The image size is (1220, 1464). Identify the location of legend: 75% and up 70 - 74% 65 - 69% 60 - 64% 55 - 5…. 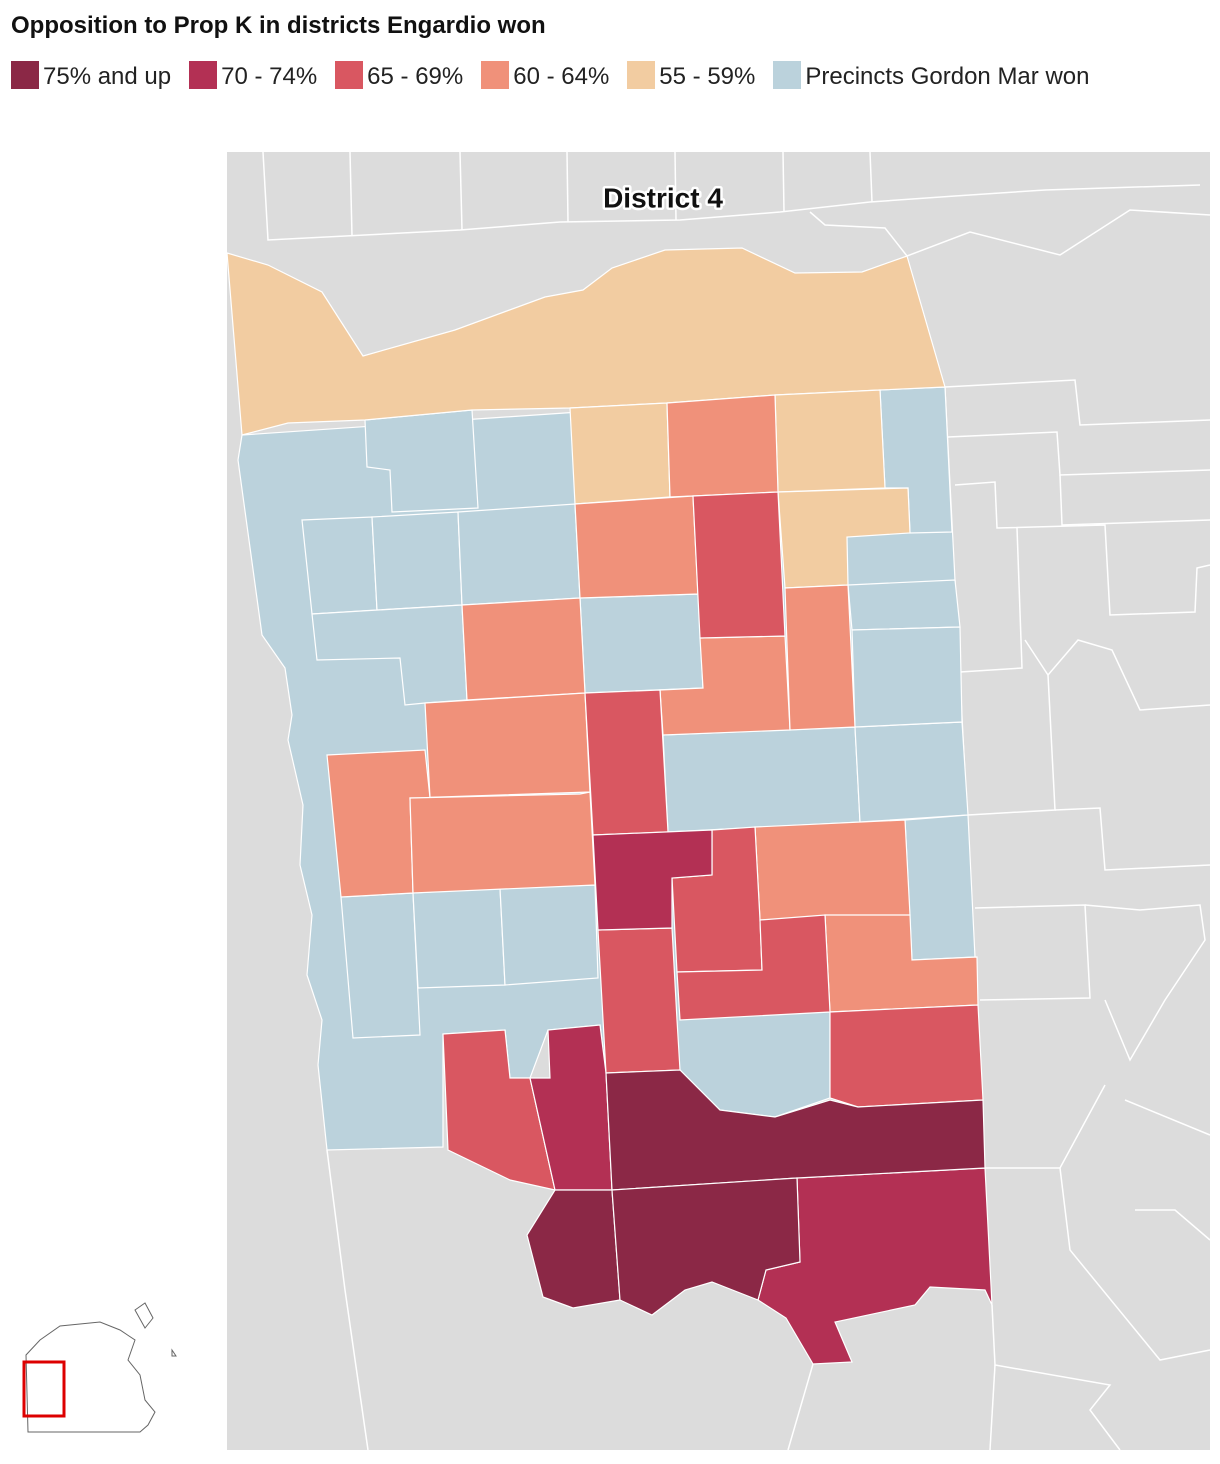
(606, 77).